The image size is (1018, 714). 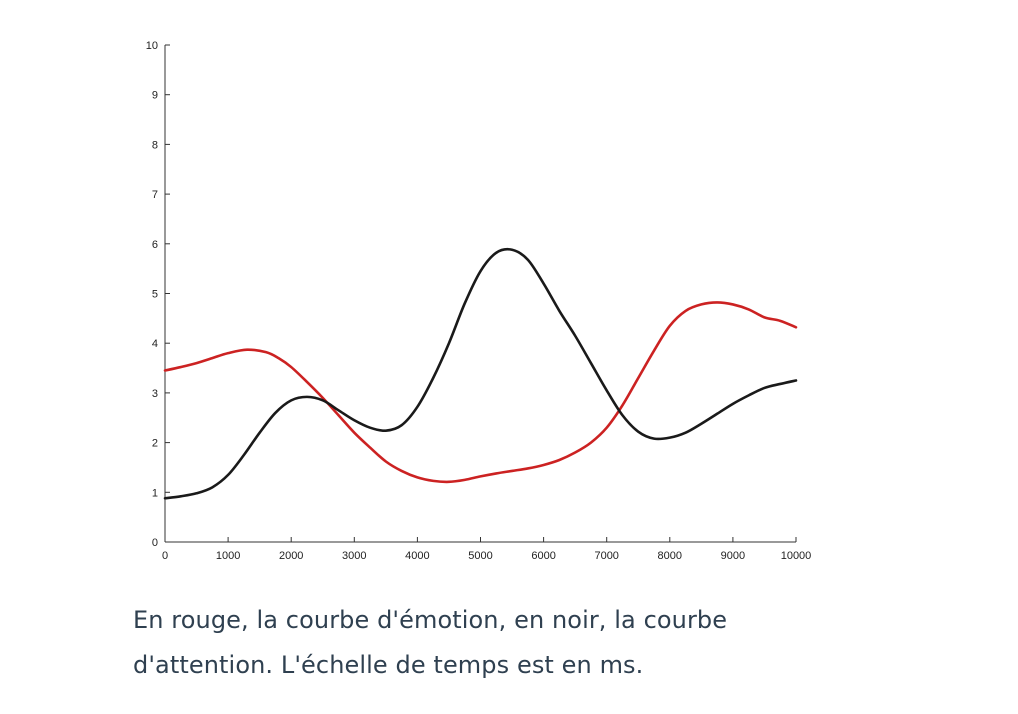 What do you see at coordinates (155, 96) in the screenshot?
I see `y-tick-label: 9` at bounding box center [155, 96].